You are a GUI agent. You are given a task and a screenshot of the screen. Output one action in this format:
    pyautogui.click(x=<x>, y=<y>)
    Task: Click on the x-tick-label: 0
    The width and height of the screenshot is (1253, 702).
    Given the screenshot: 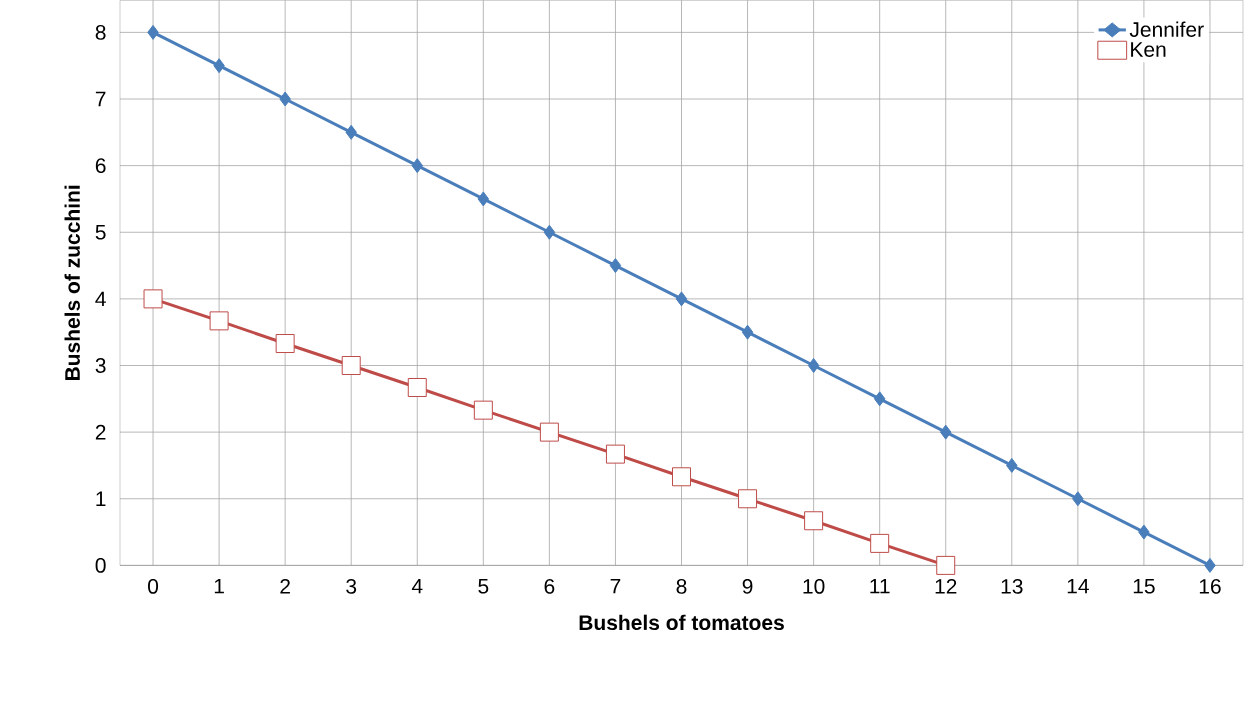 What is the action you would take?
    pyautogui.click(x=153, y=586)
    